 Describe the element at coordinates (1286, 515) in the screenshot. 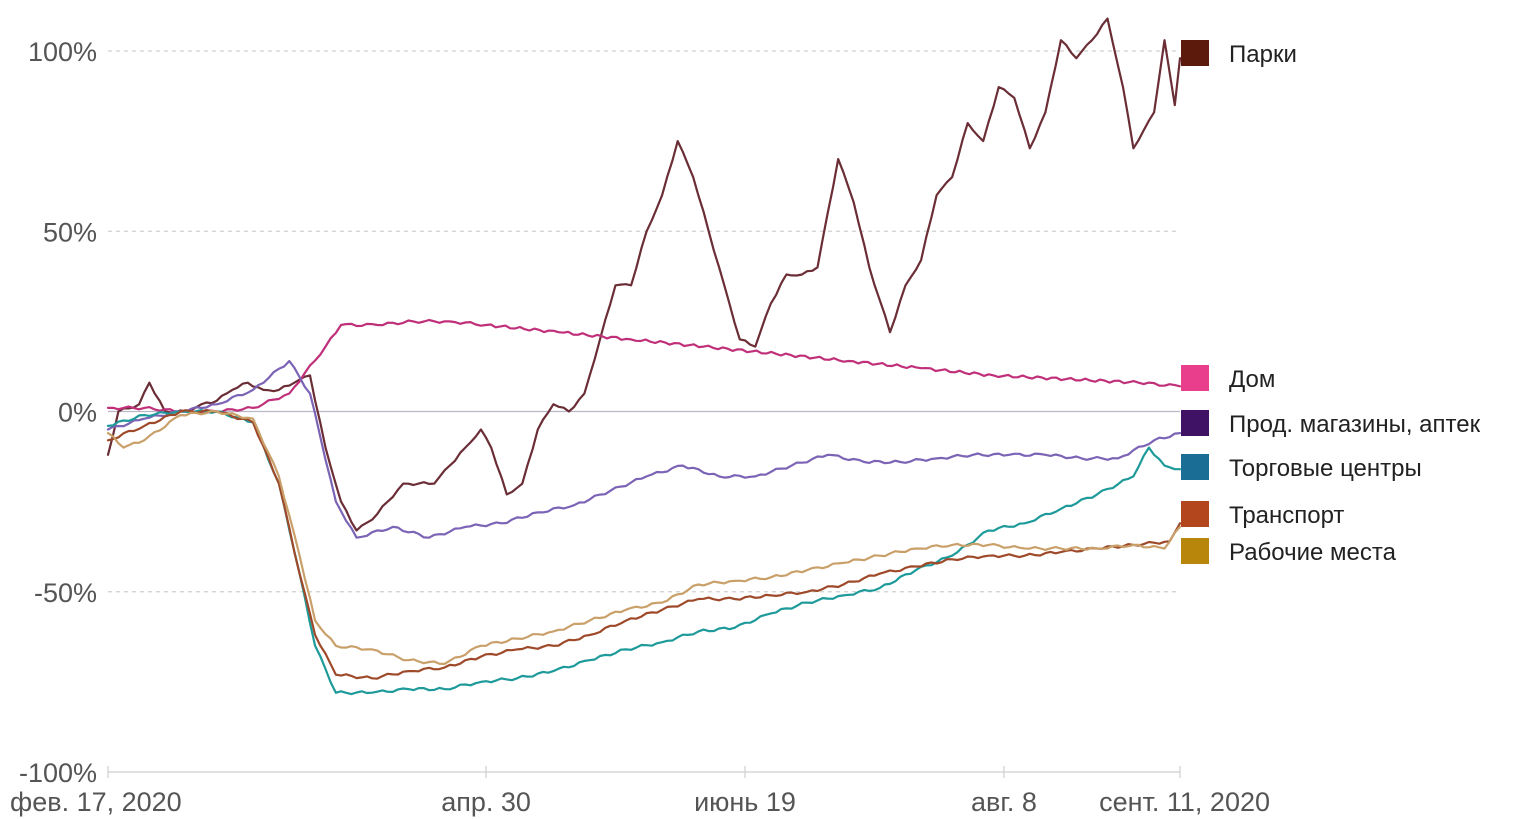

I see `legend-label: Транспорт` at that location.